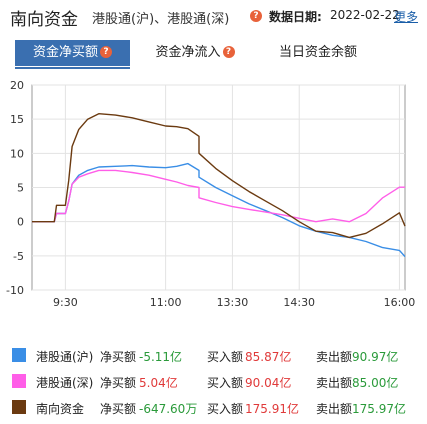 The image size is (427, 424). I want to click on y-tick-label: 20, so click(17, 85).